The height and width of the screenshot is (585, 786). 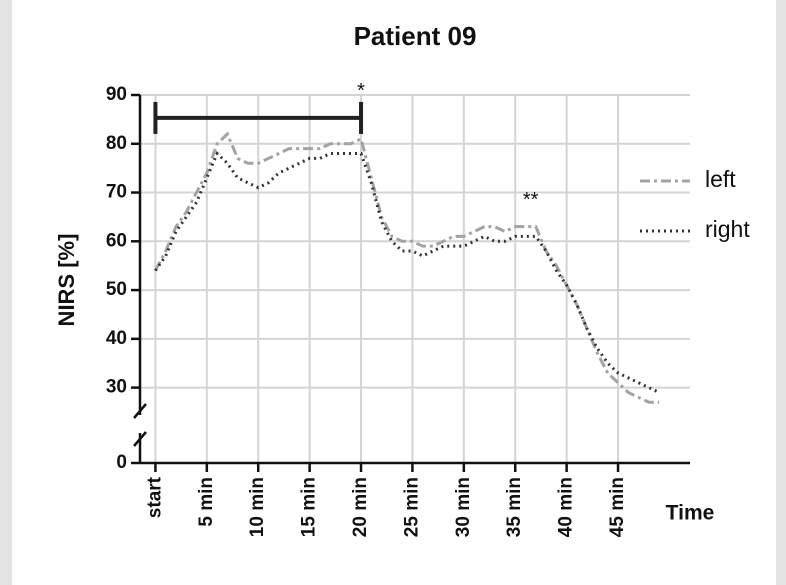 I want to click on x-tick-label: 30 min, so click(x=463, y=507).